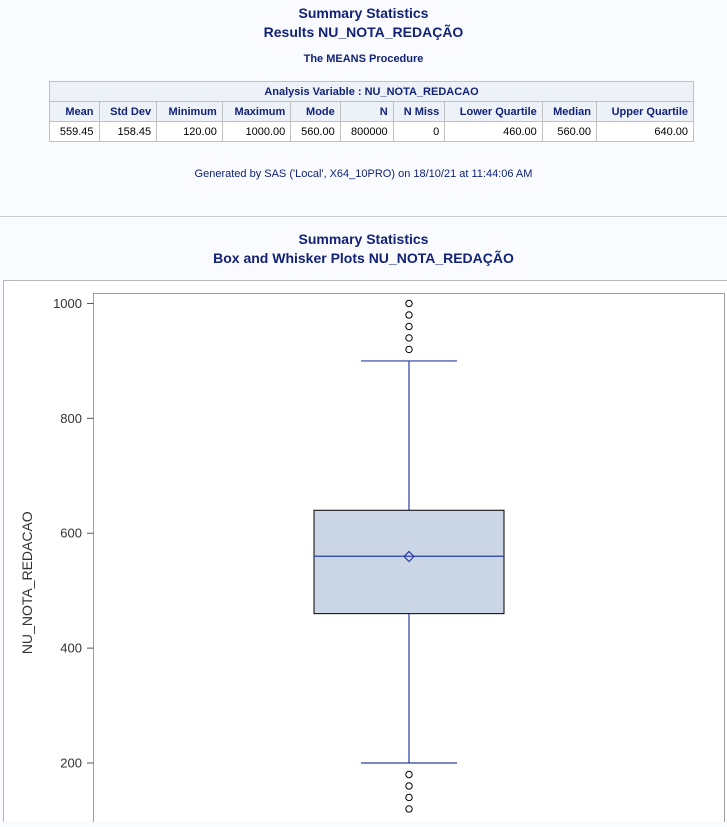 This screenshot has width=727, height=827. Describe the element at coordinates (128, 111) in the screenshot. I see `column-header: Std Dev` at that location.